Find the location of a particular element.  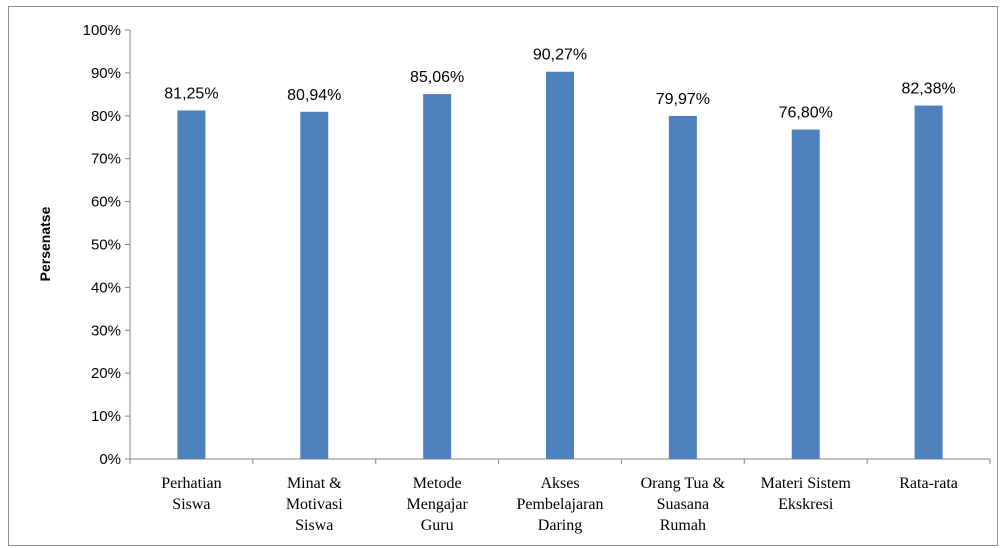

y-tick-label: 0% is located at coordinates (110, 459).